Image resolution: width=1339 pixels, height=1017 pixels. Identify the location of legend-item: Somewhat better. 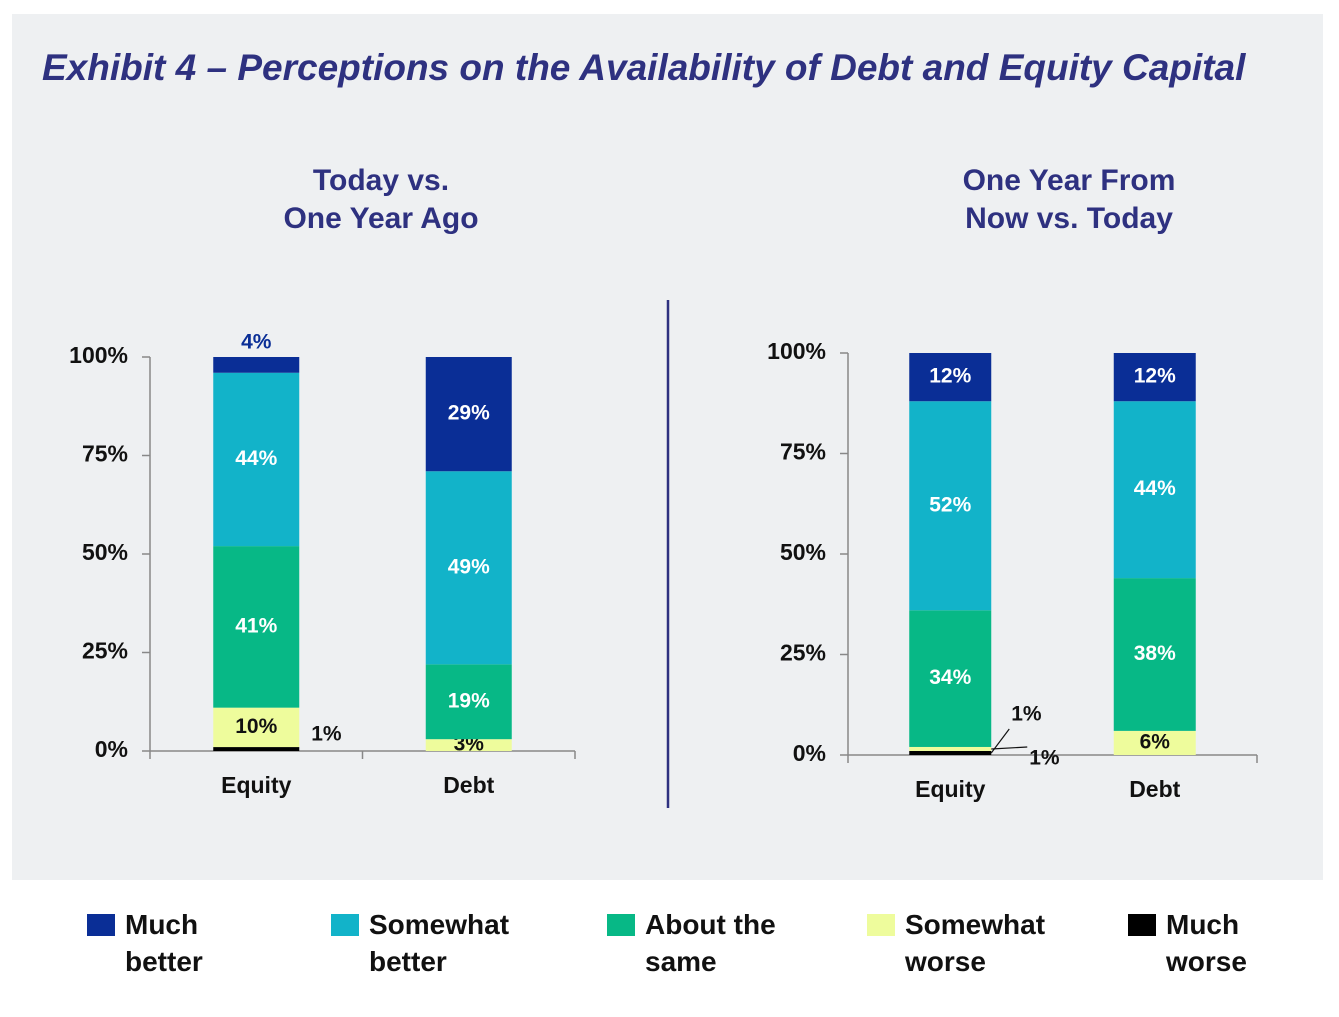
(425, 944).